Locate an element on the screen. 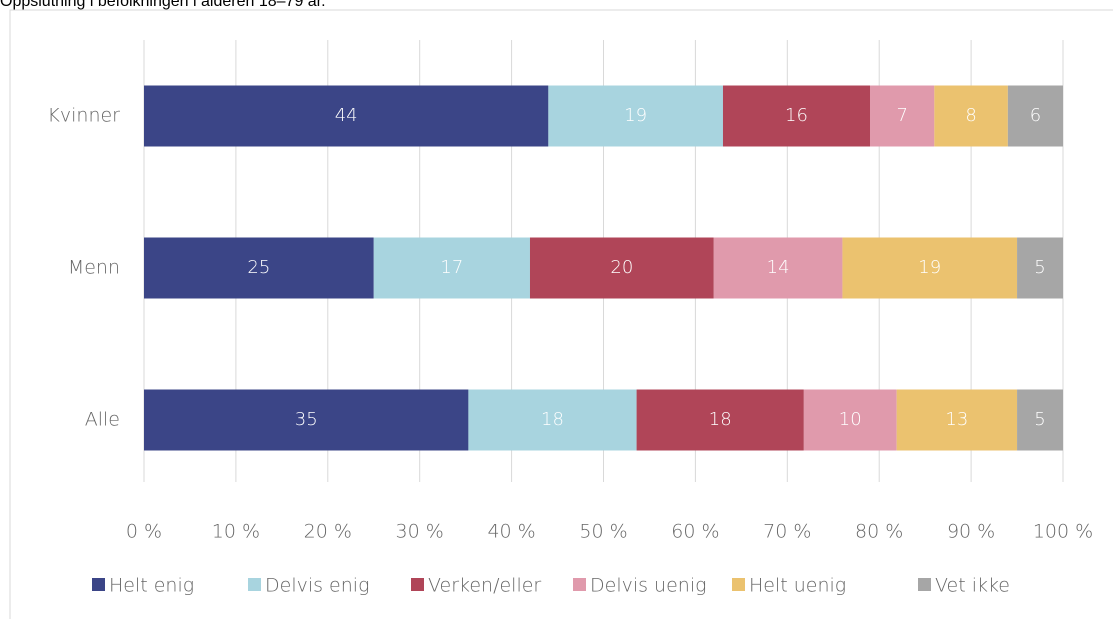 Image resolution: width=1113 pixels, height=619 pixels. y-tick-label: Menn is located at coordinates (94, 268).